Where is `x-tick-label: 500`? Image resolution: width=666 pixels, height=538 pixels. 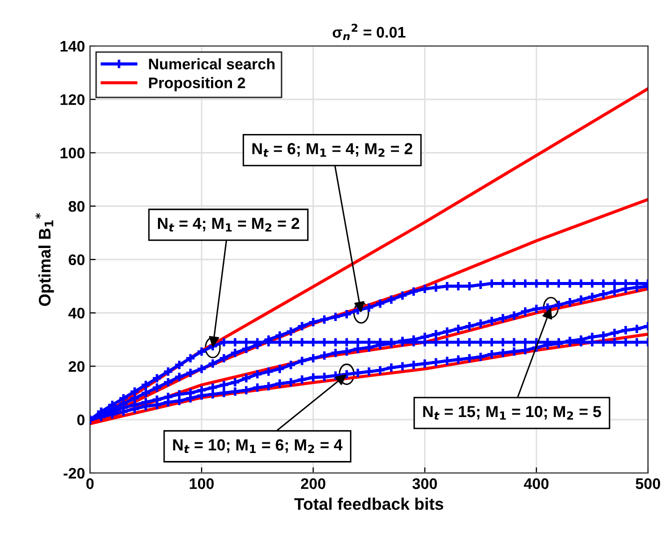
x-tick-label: 500 is located at coordinates (648, 484).